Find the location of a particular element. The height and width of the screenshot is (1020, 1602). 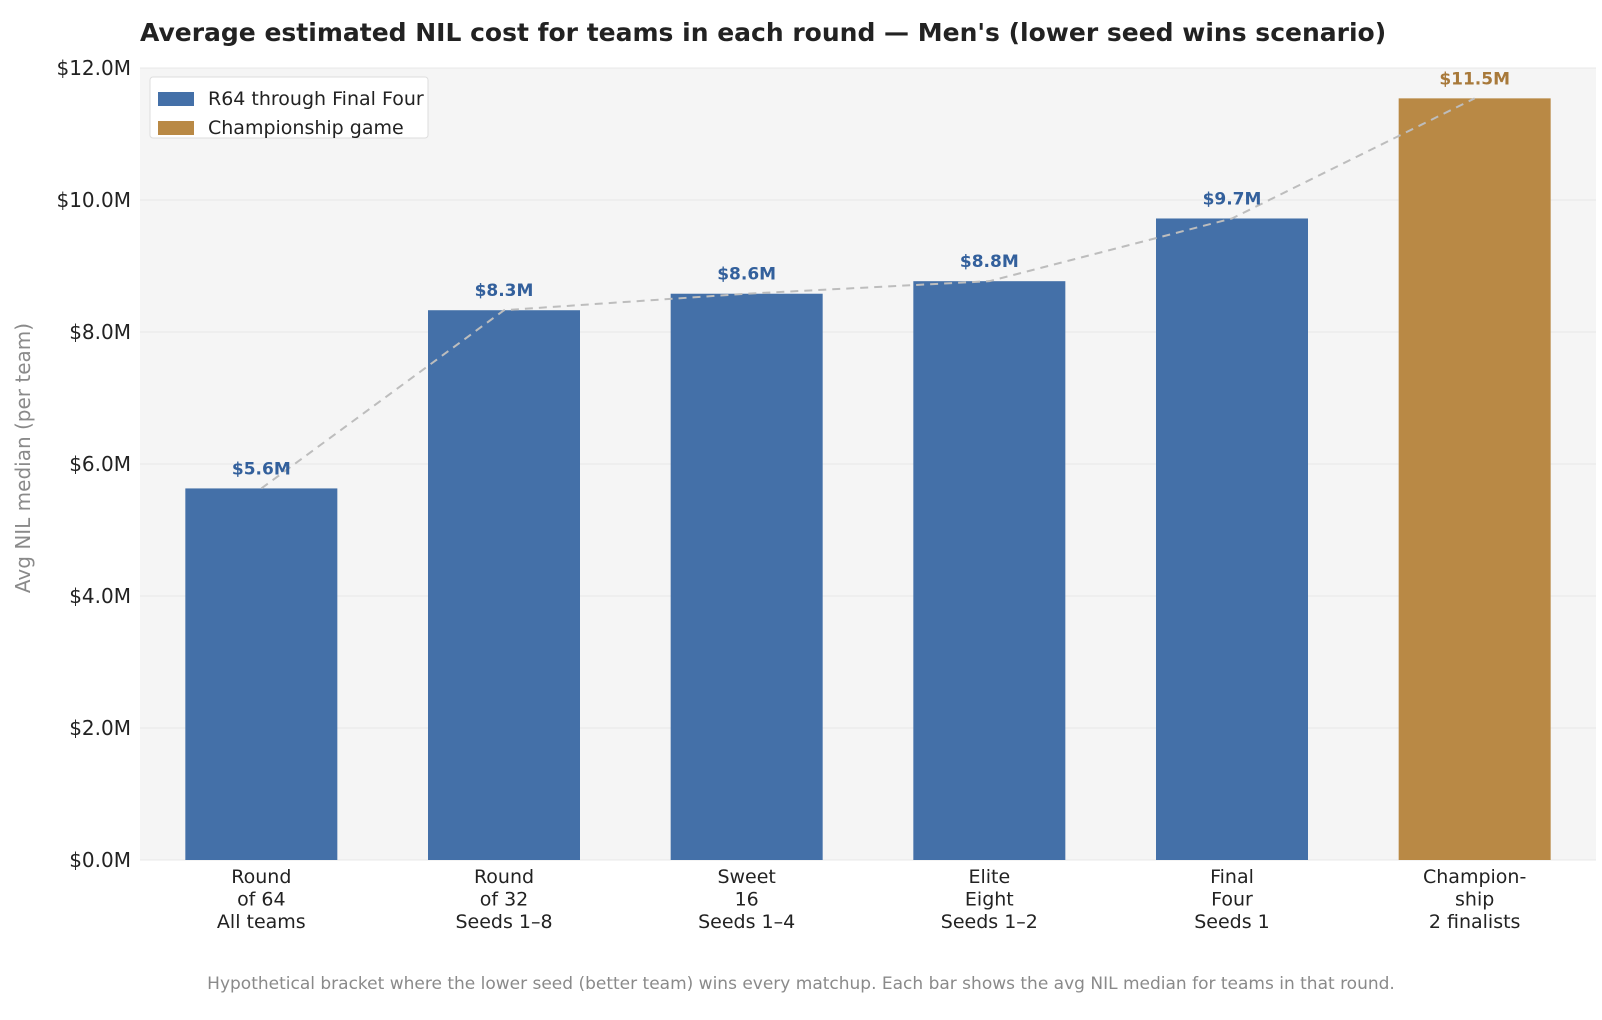

x-tick-label-line: of 64 is located at coordinates (261, 900).